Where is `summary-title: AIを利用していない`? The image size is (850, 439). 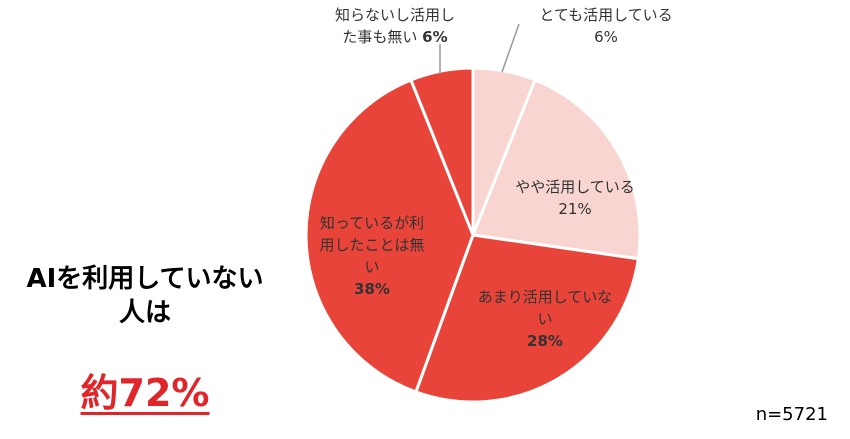
summary-title: AIを利用していない is located at coordinates (145, 279).